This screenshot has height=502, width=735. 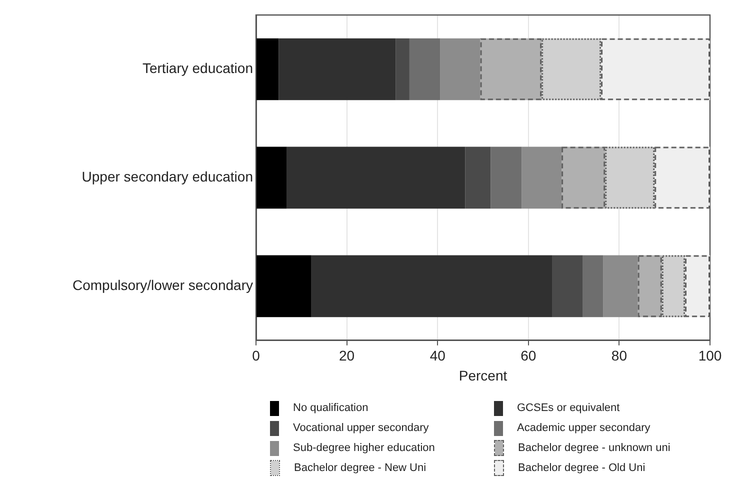 What do you see at coordinates (619, 356) in the screenshot?
I see `x-tick-label: 80` at bounding box center [619, 356].